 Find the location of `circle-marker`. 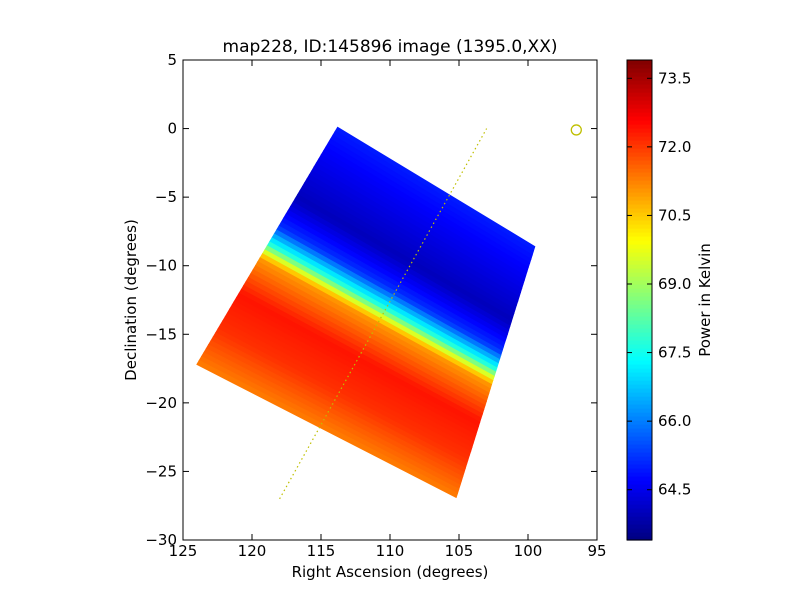

circle-marker is located at coordinates (576, 130).